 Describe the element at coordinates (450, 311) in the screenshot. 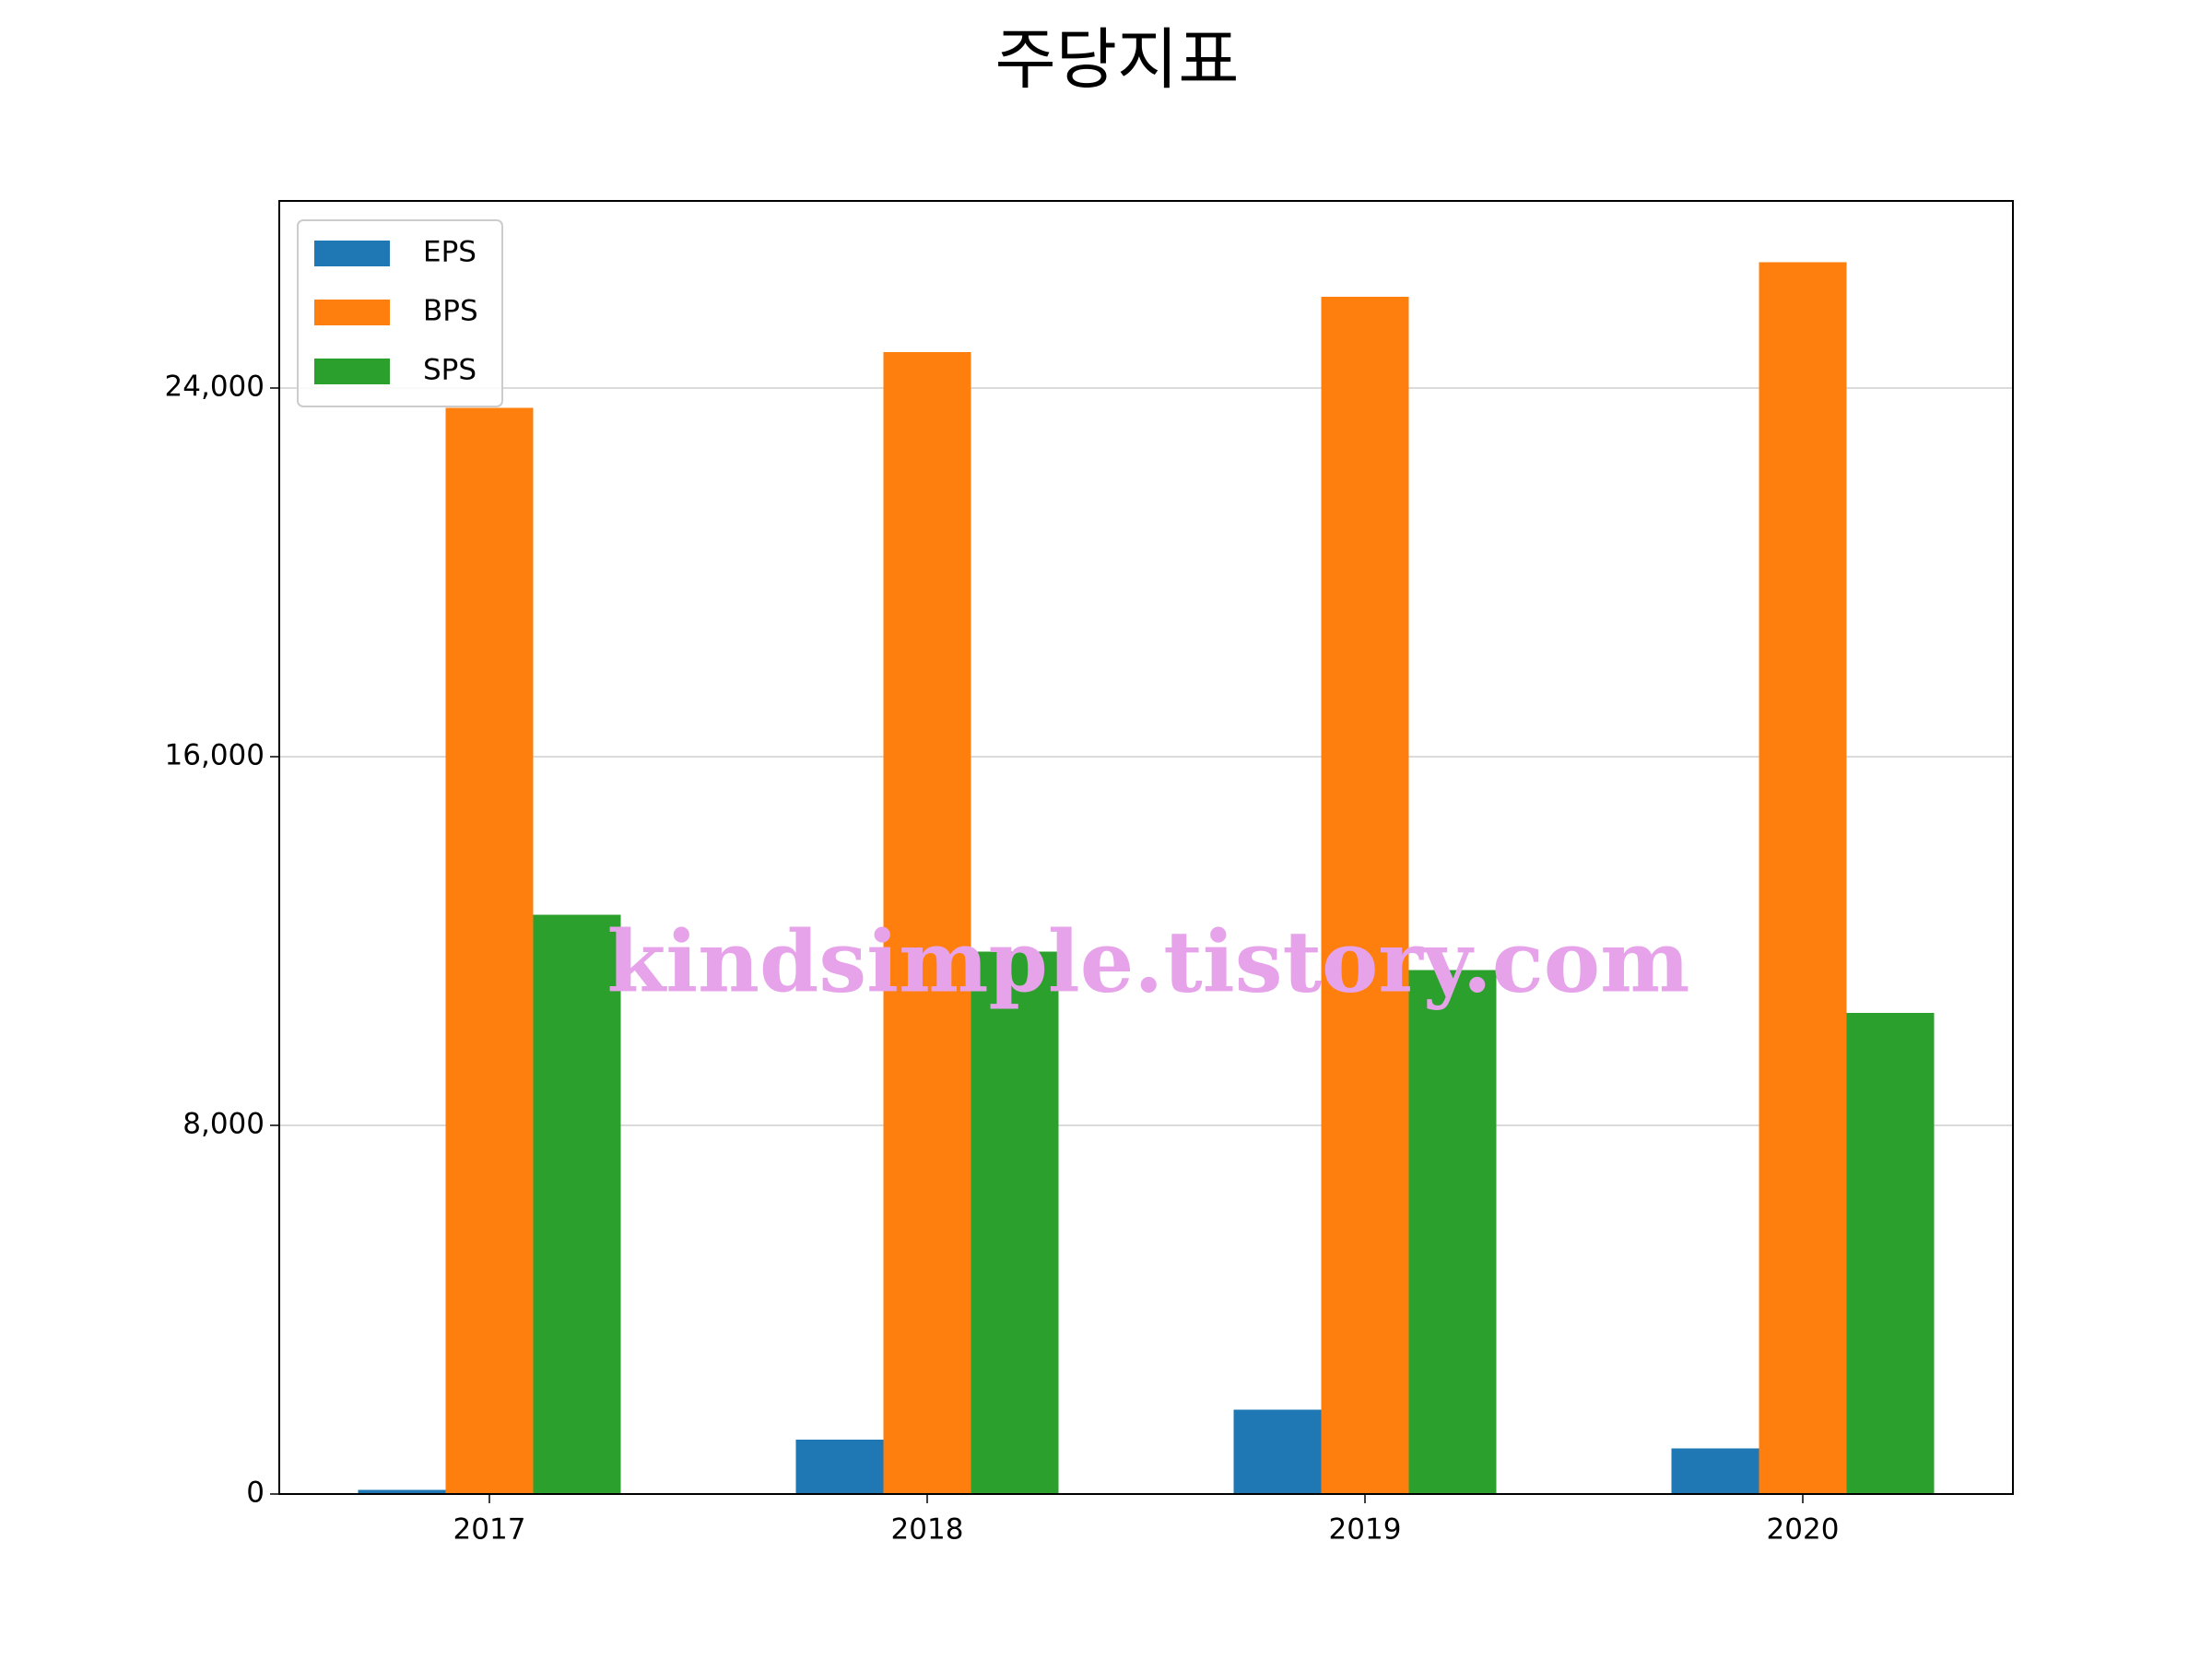

I see `legend-label: BPS` at that location.